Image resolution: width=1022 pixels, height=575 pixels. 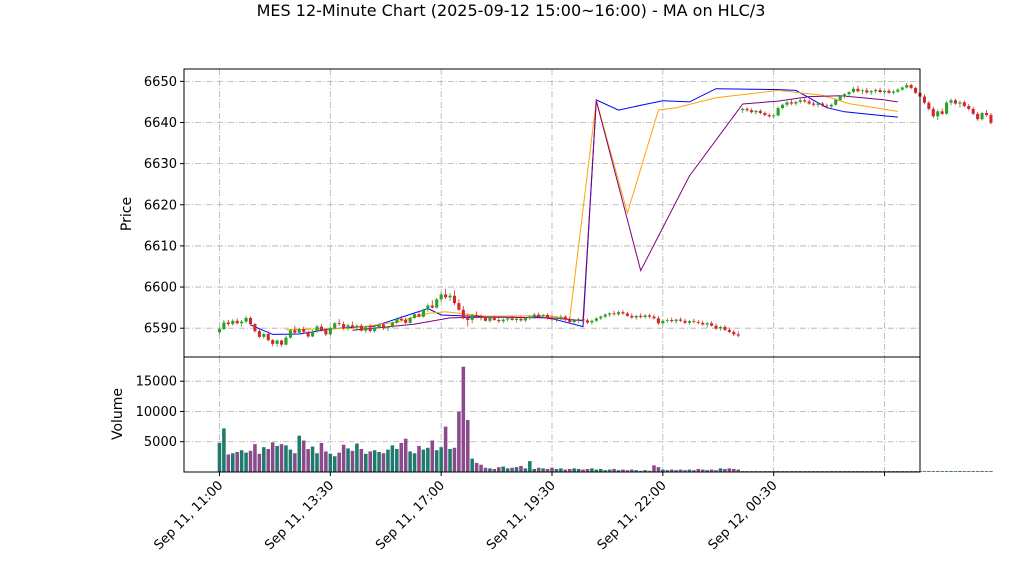 I want to click on volume-bars, so click(x=605, y=419).